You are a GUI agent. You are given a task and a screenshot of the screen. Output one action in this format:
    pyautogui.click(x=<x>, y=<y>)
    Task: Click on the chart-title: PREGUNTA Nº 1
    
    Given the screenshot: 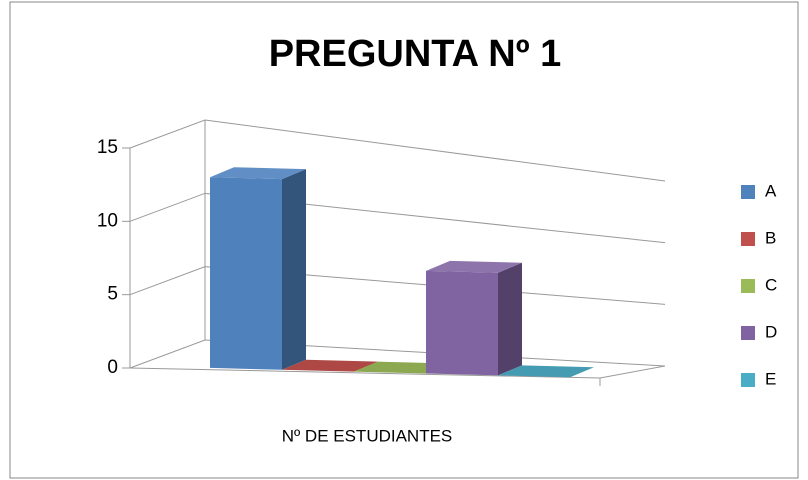 What is the action you would take?
    pyautogui.click(x=415, y=54)
    